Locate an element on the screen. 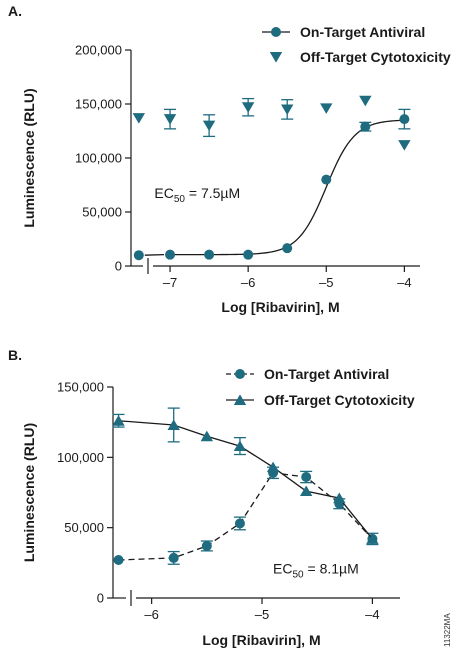 This screenshot has width=458, height=652. panel-label: B. is located at coordinates (15, 355).